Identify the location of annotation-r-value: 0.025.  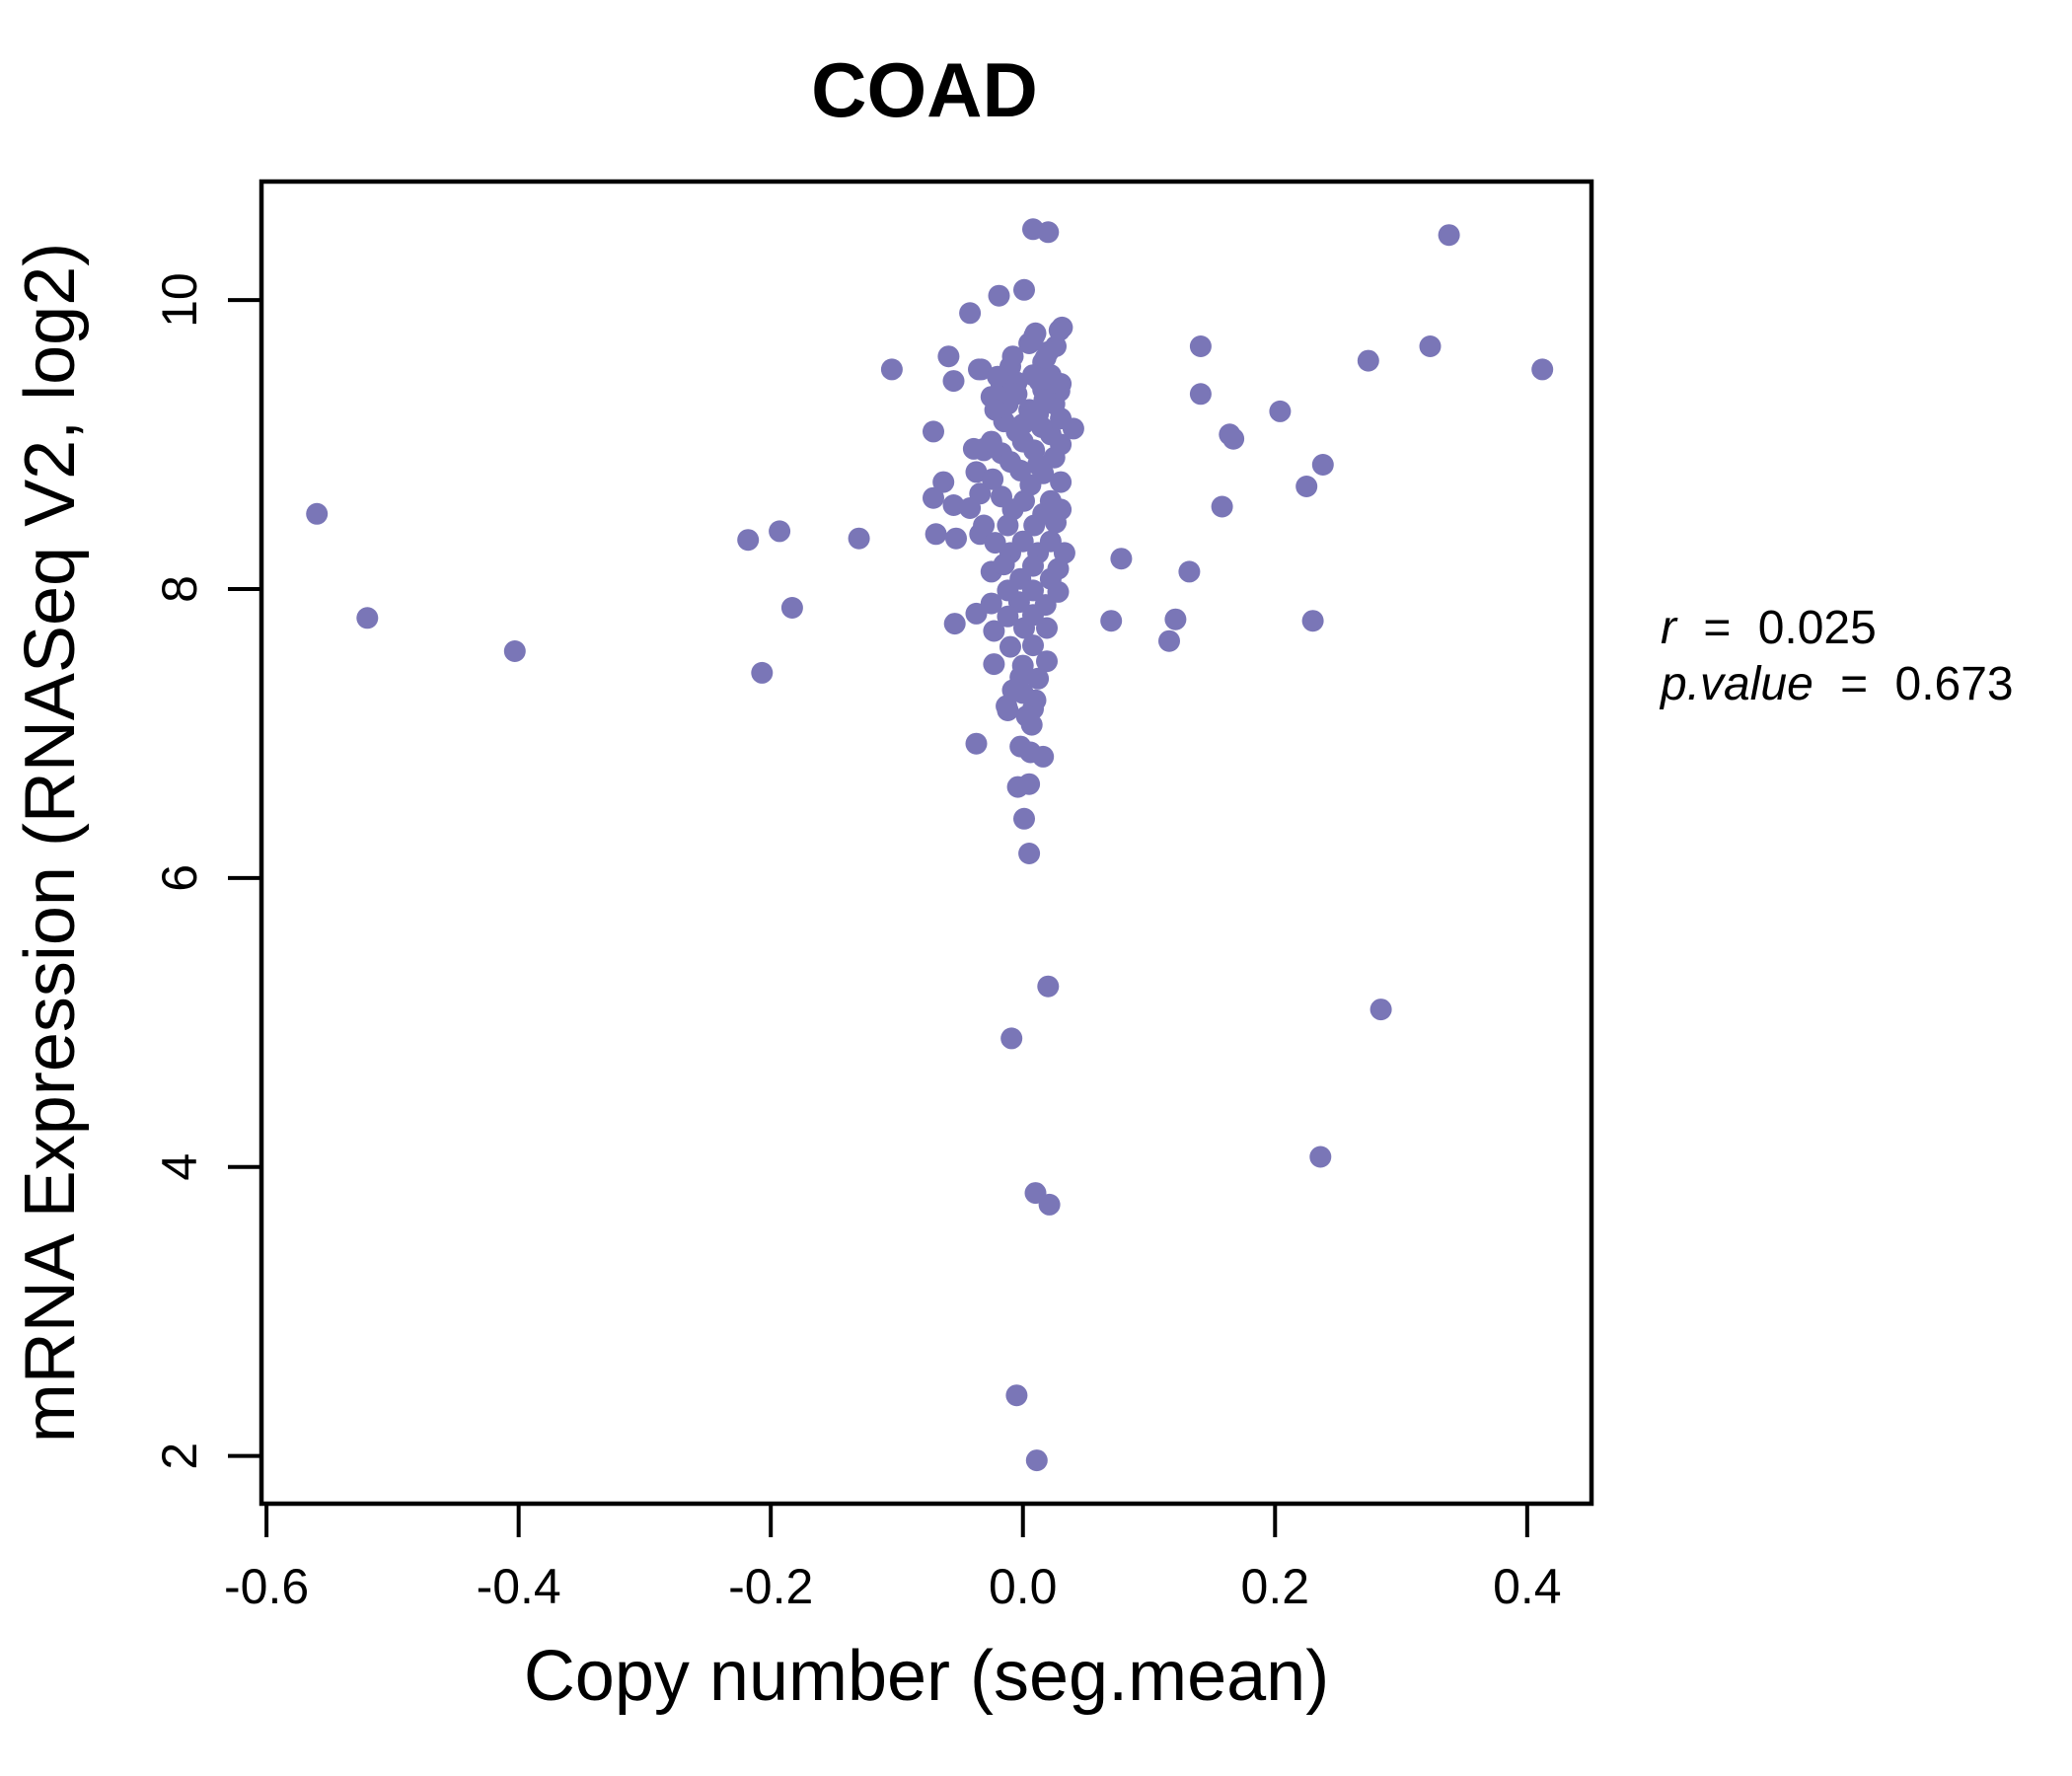
(1818, 628).